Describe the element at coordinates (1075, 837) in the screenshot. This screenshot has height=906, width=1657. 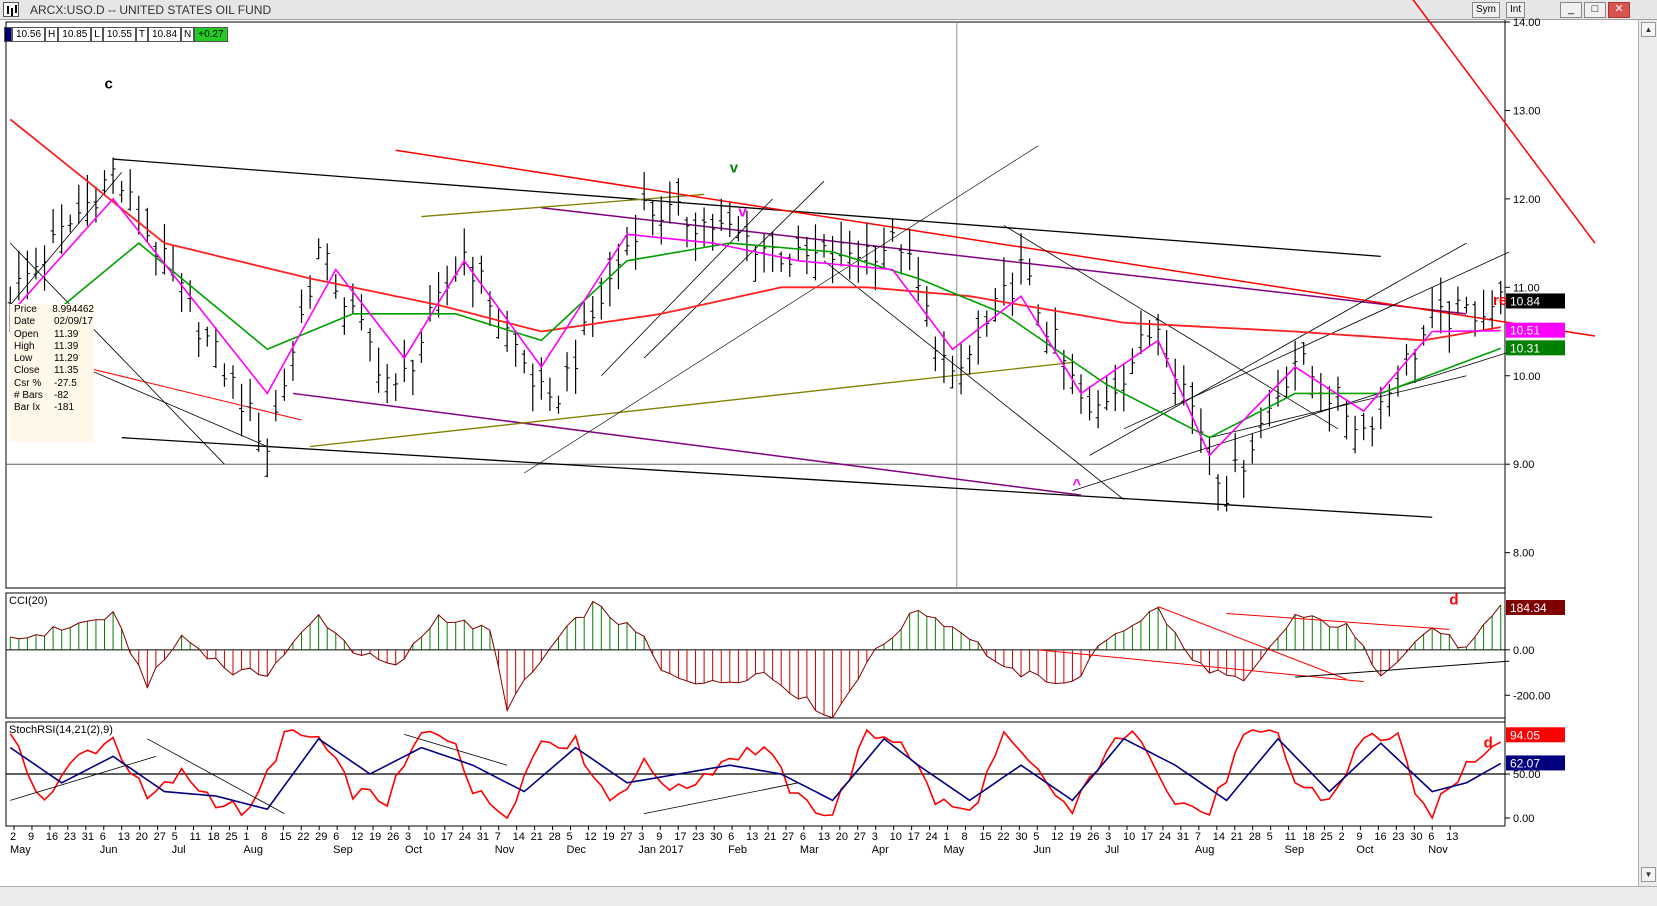
I see `x-day-label: 19` at that location.